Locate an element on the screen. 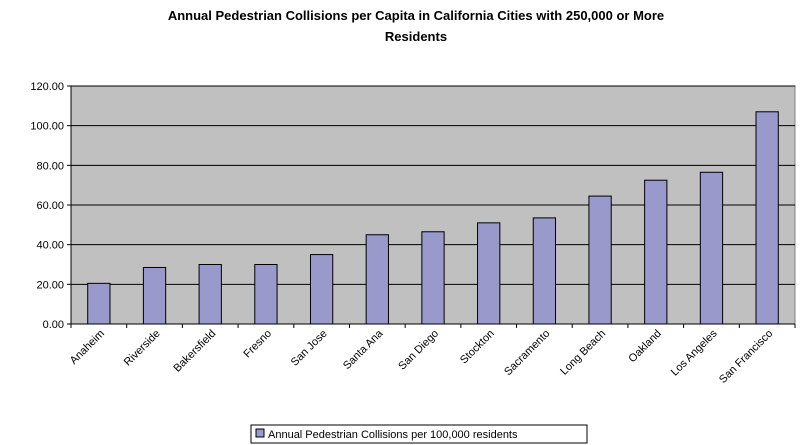 The height and width of the screenshot is (445, 807). bar-long-beach is located at coordinates (600, 260).